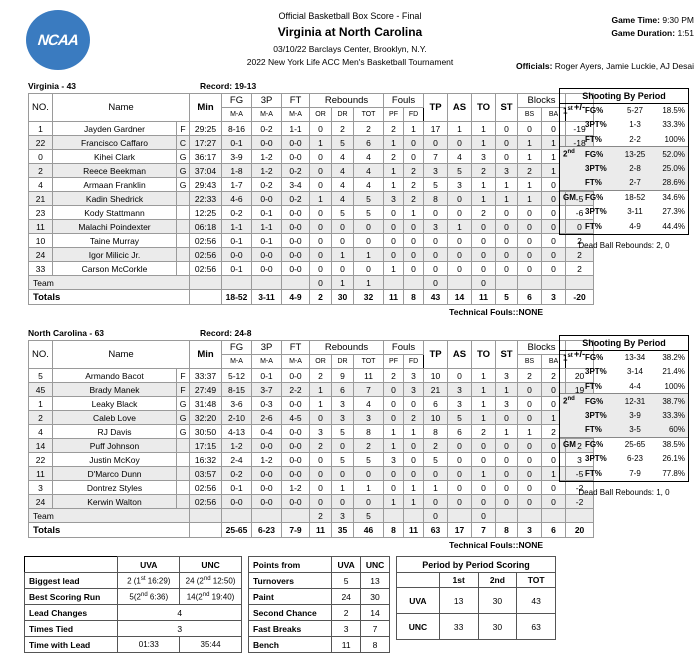 This screenshot has width=700, height=665. Describe the element at coordinates (121, 354) in the screenshot. I see `th-name: Name` at that location.